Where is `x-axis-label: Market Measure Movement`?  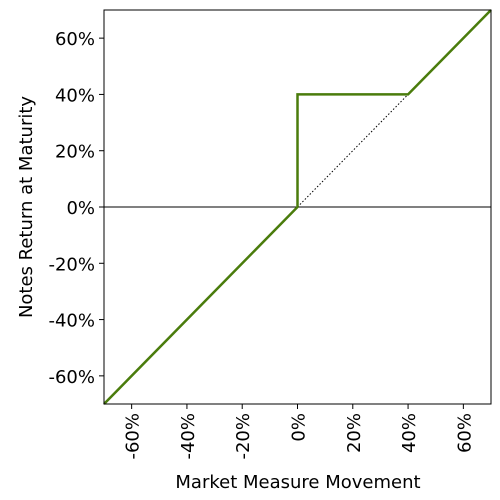
x-axis-label: Market Measure Movement is located at coordinates (297, 482).